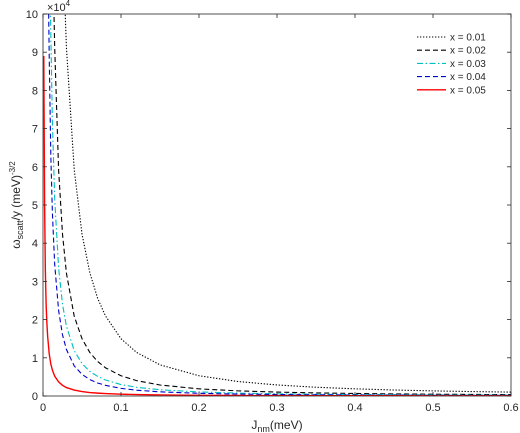 The height and width of the screenshot is (433, 520). What do you see at coordinates (16, 205) in the screenshot?
I see `y-axis-label: ωscatt/y (meV)-3/2` at bounding box center [16, 205].